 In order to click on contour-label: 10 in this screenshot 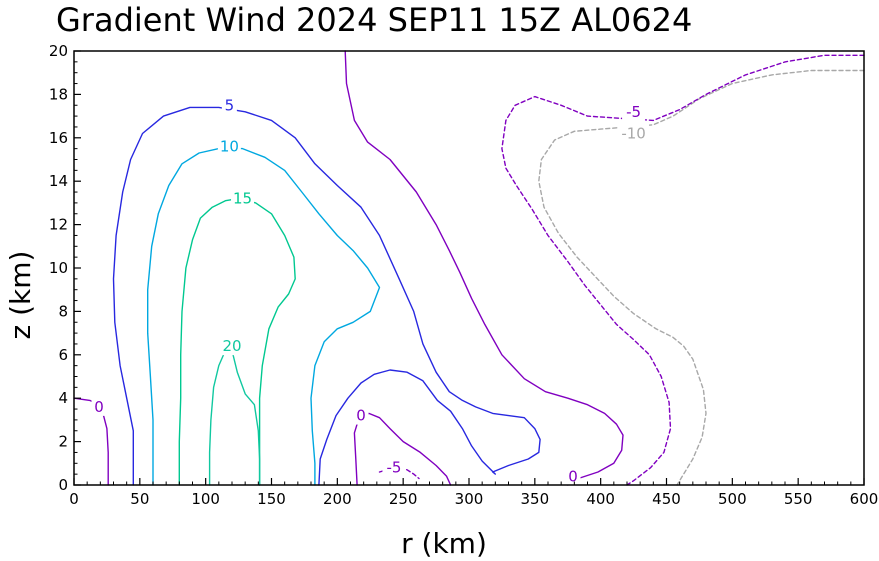, I will do `click(229, 146)`.